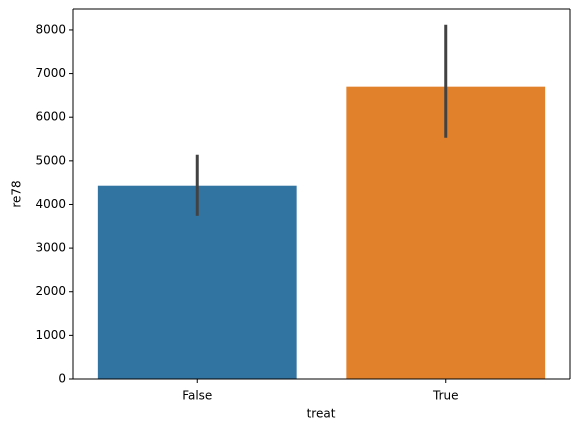 This screenshot has width=580, height=436. I want to click on y-tick-label: 8000, so click(50, 29).